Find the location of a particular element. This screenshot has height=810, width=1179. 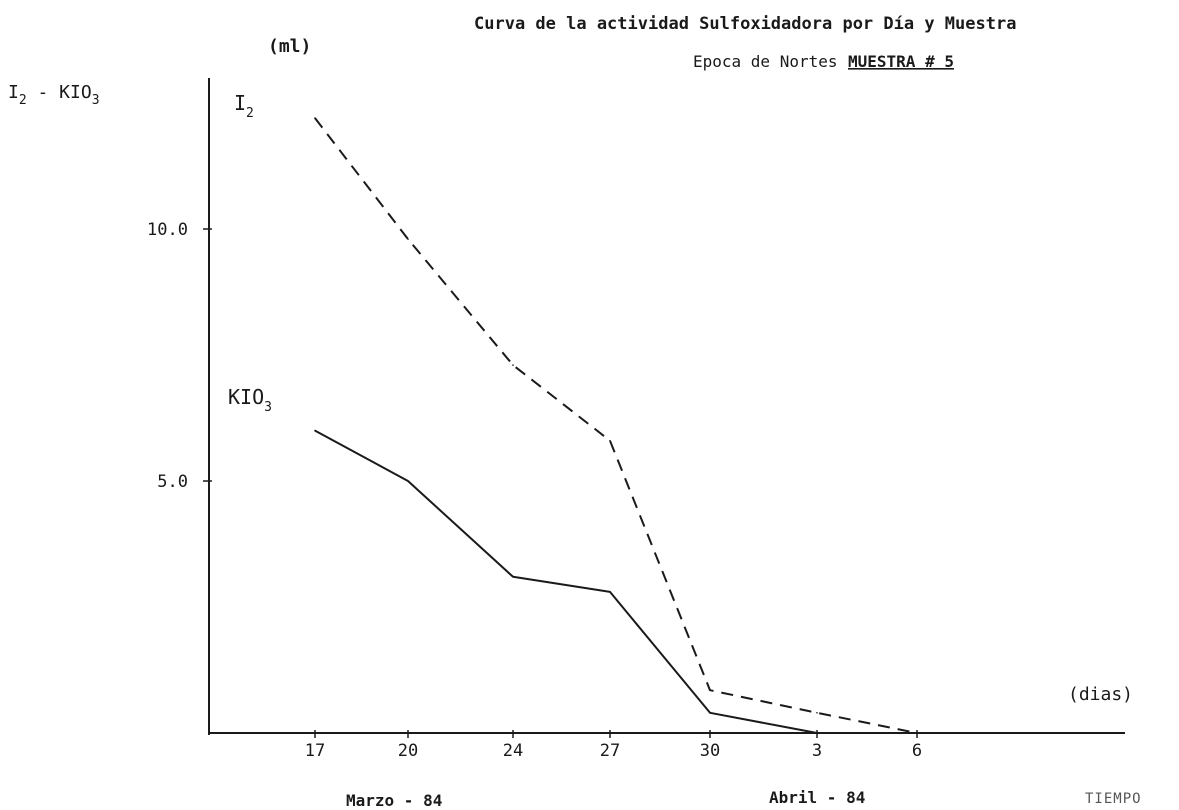

series-label-kio3-sub: 3 is located at coordinates (268, 407).